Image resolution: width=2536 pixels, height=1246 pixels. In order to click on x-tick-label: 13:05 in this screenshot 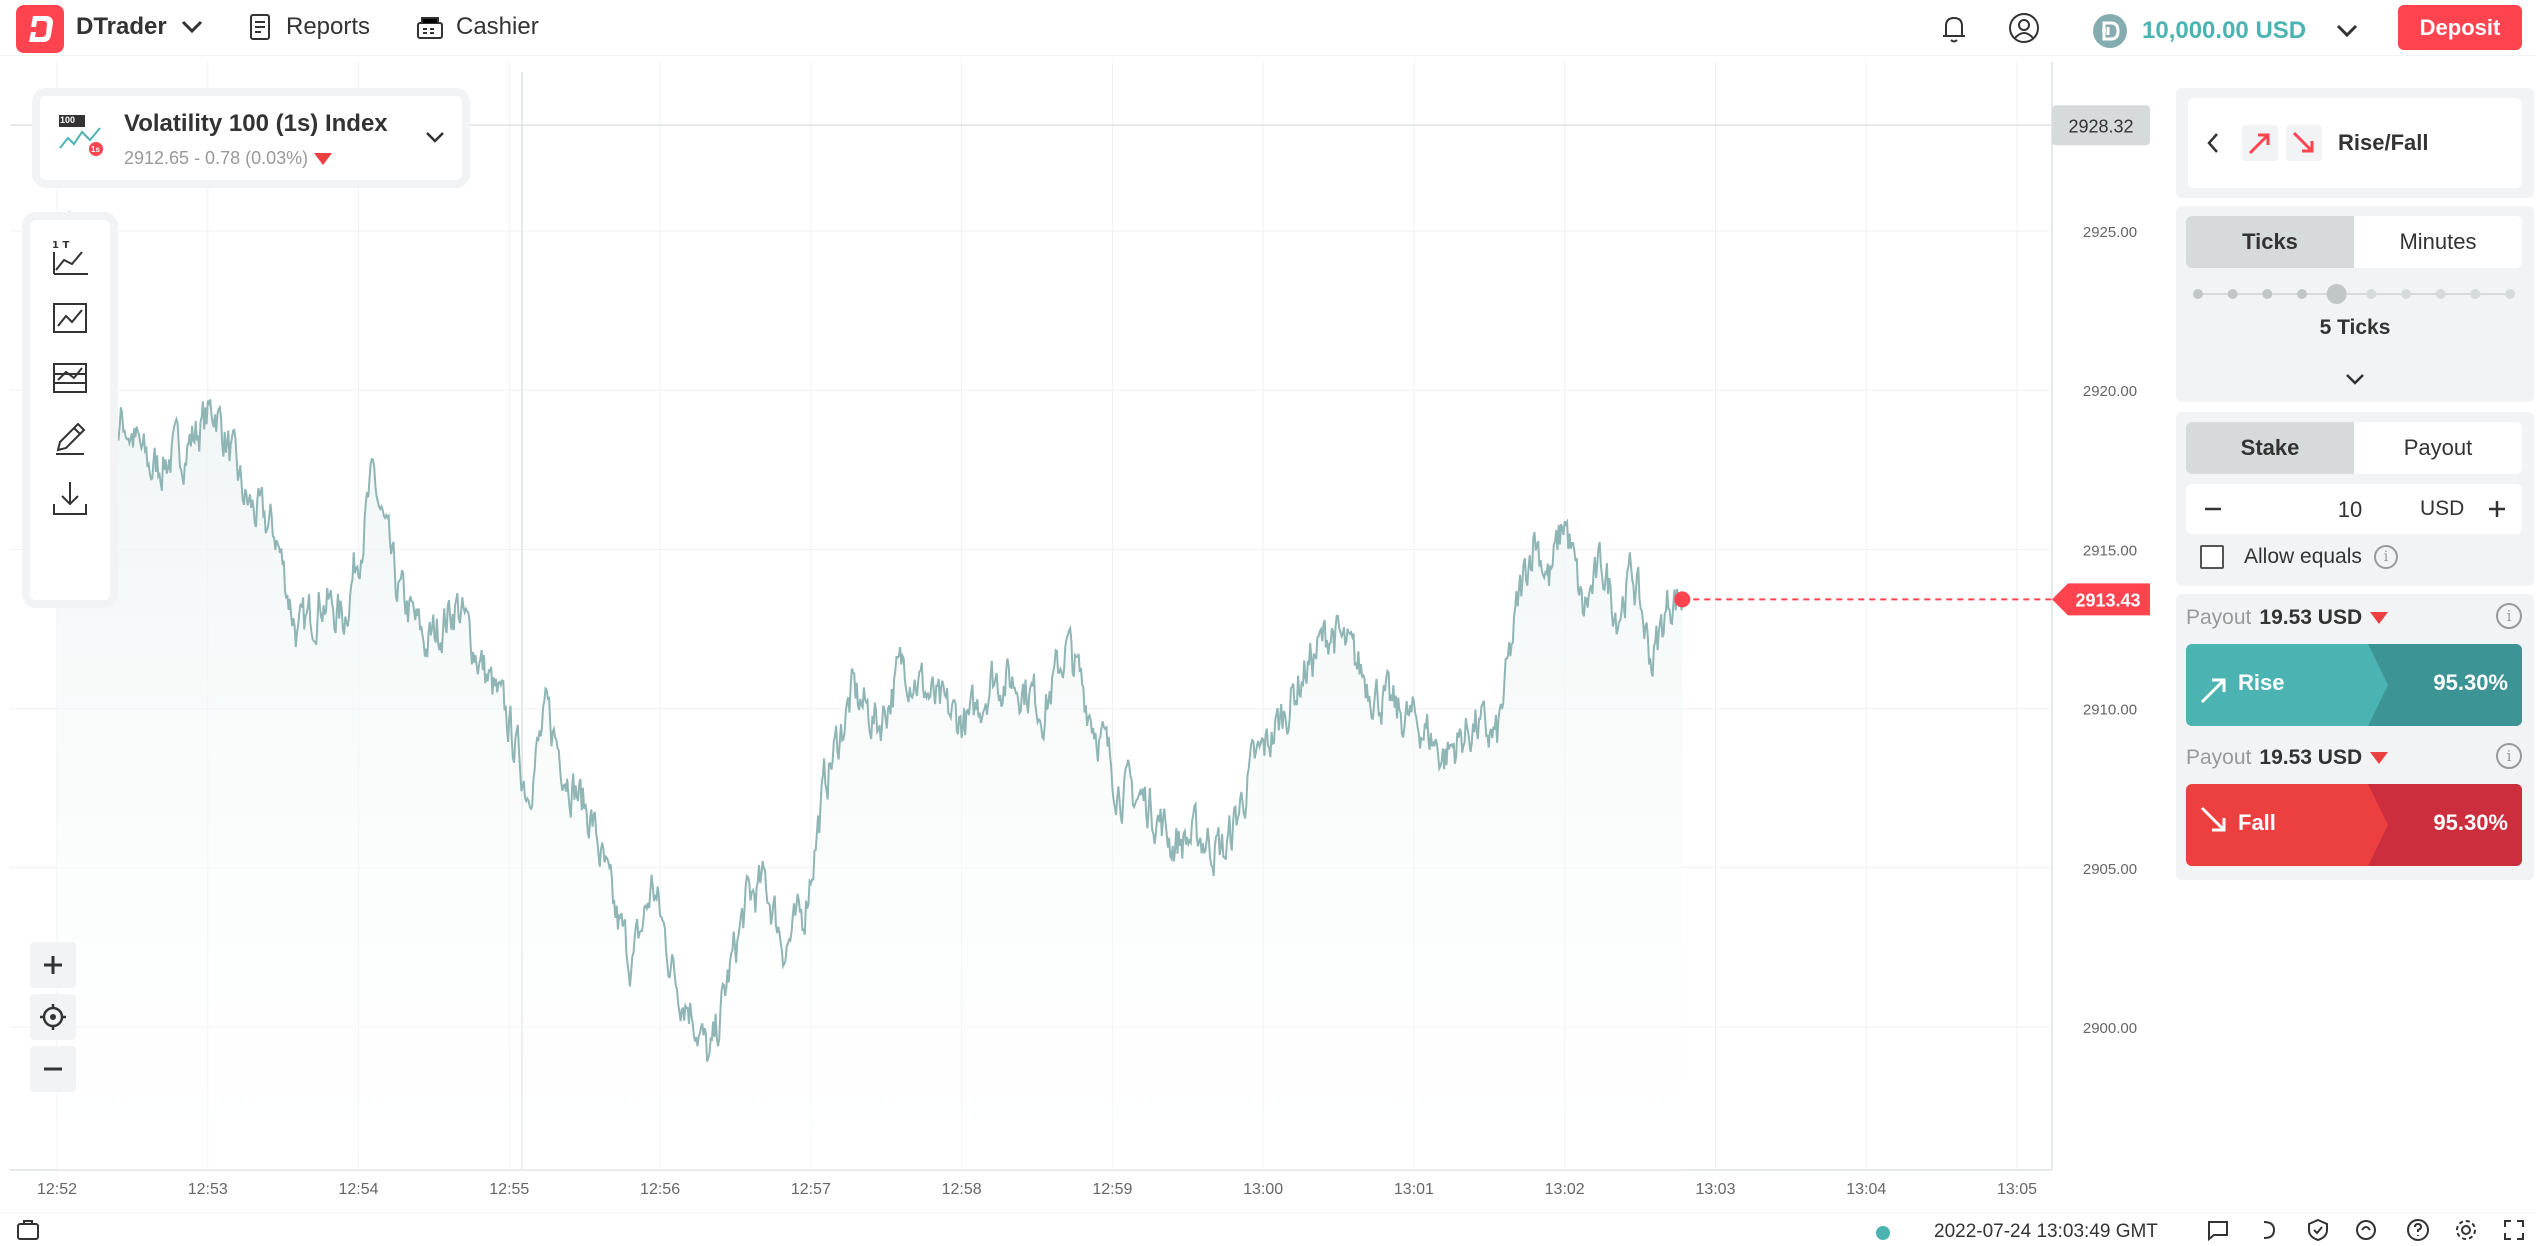, I will do `click(2017, 1189)`.